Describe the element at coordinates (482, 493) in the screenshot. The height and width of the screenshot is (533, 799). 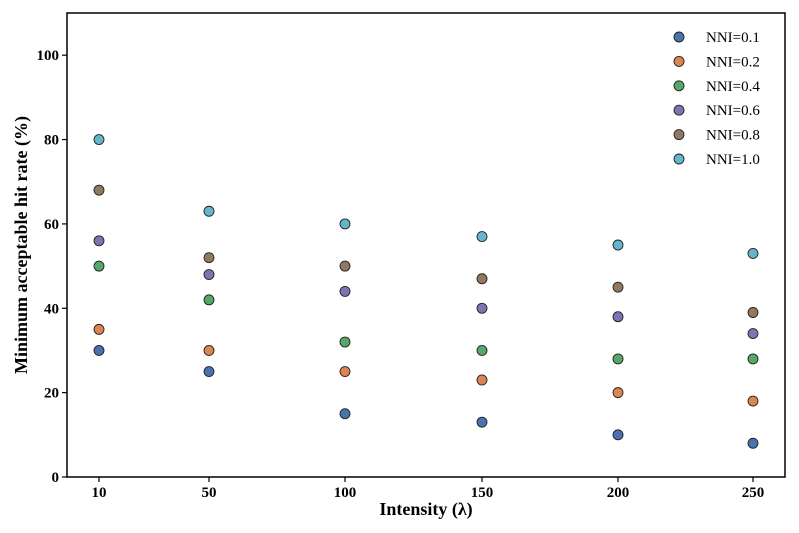
I see `x-tick-label: 150` at that location.